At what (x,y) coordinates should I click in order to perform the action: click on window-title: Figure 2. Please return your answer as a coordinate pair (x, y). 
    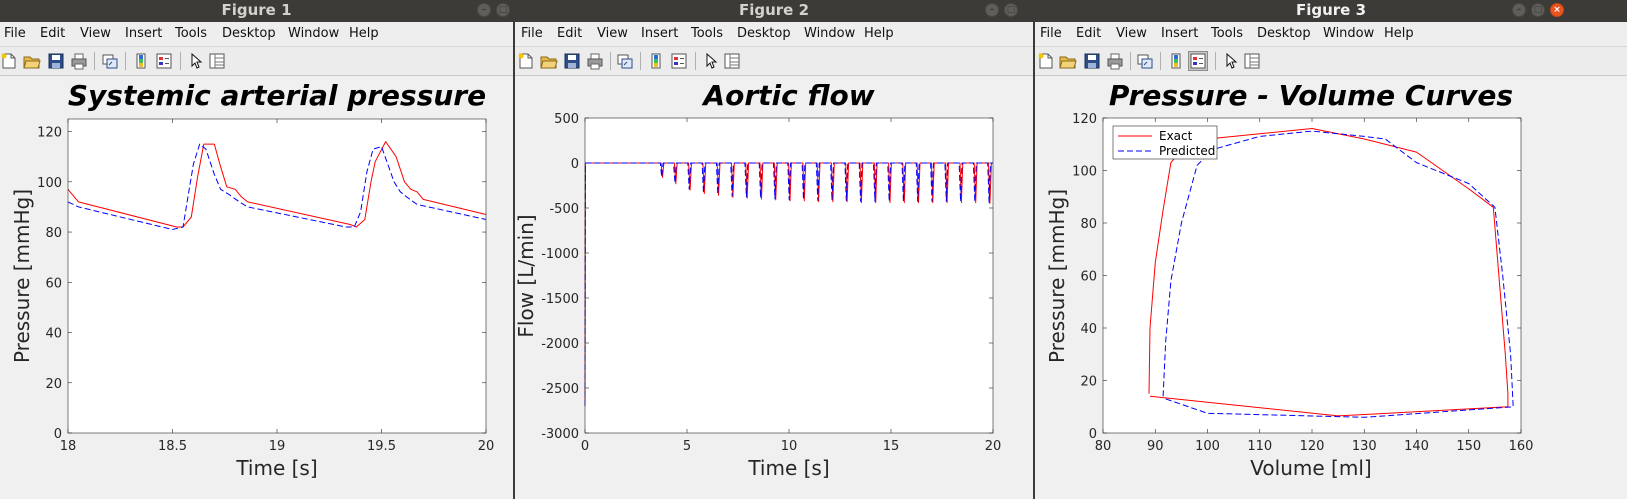
    Looking at the image, I should click on (774, 10).